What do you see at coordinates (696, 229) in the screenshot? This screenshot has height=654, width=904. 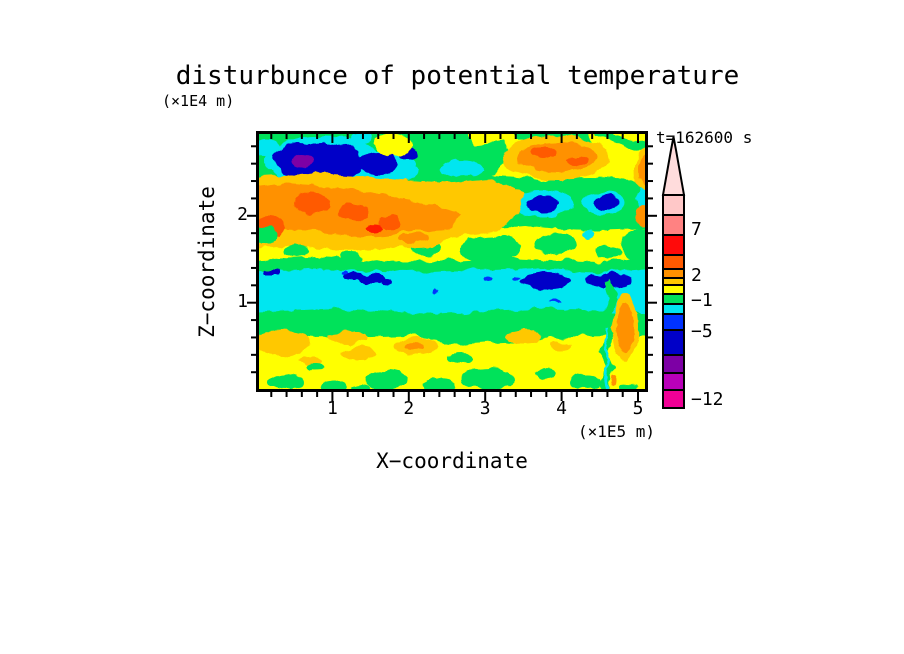 I see `colorbar-label: 7` at bounding box center [696, 229].